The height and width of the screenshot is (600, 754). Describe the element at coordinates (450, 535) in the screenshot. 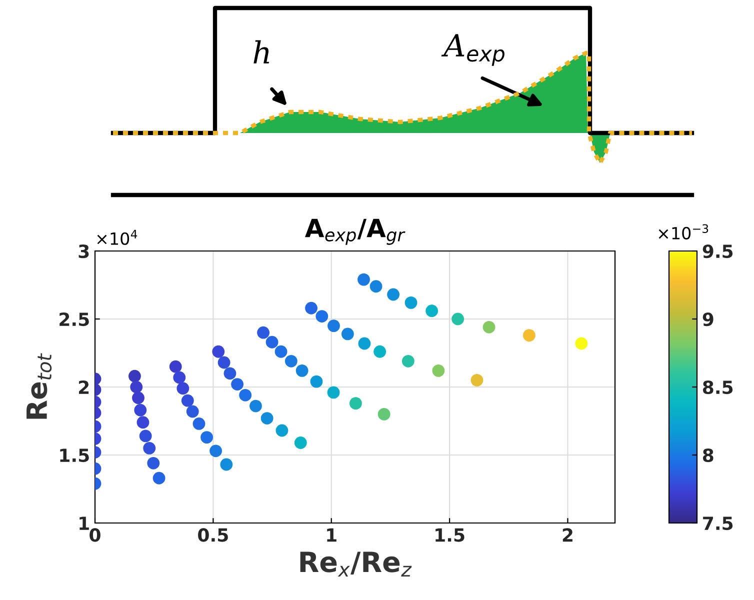

I see `x-tick-label: 1.5` at that location.